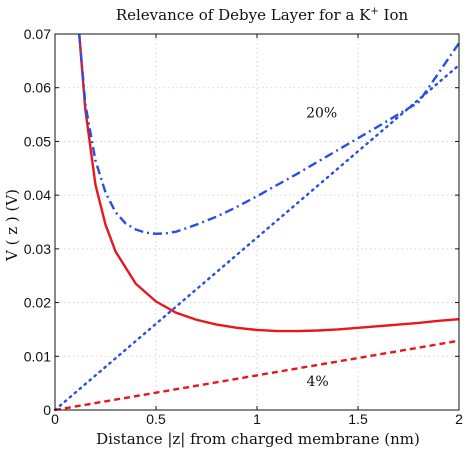 The image size is (471, 457). What do you see at coordinates (257, 419) in the screenshot?
I see `x-tick-label: 1` at bounding box center [257, 419].